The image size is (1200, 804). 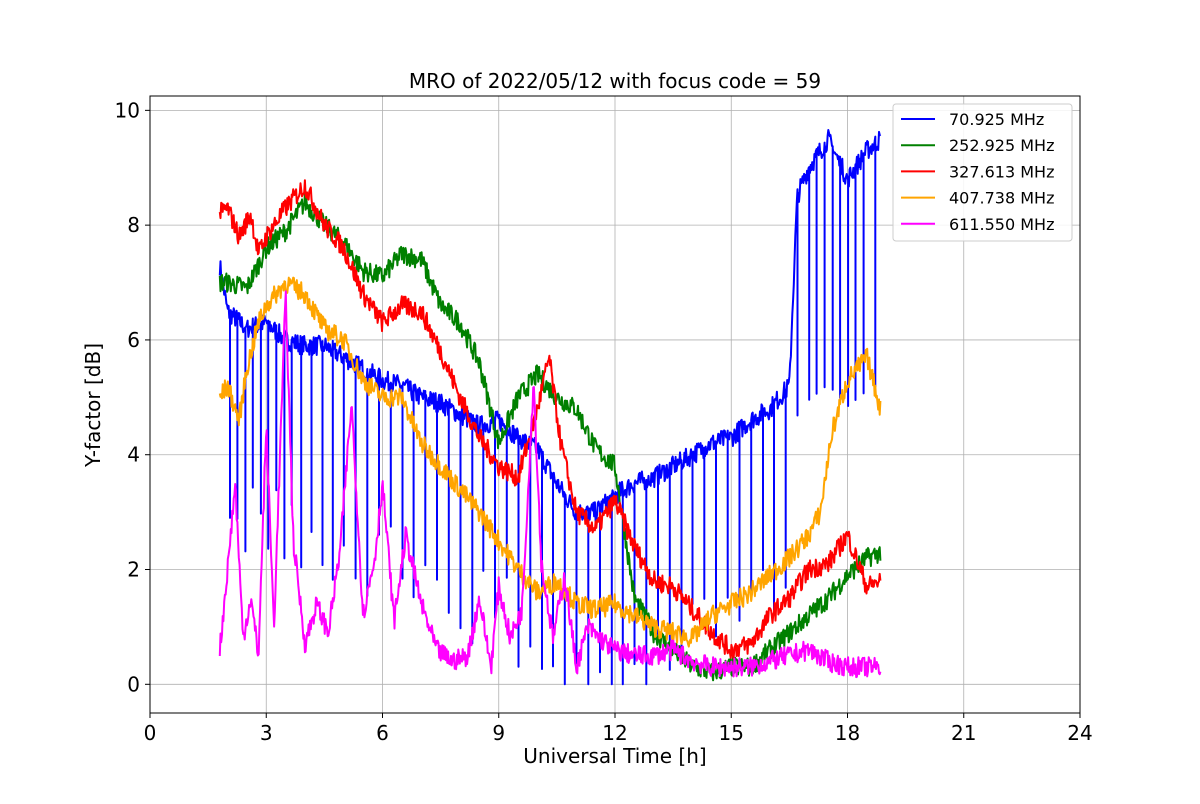 What do you see at coordinates (996, 119) in the screenshot?
I see `legend-label: 70.925 MHz` at bounding box center [996, 119].